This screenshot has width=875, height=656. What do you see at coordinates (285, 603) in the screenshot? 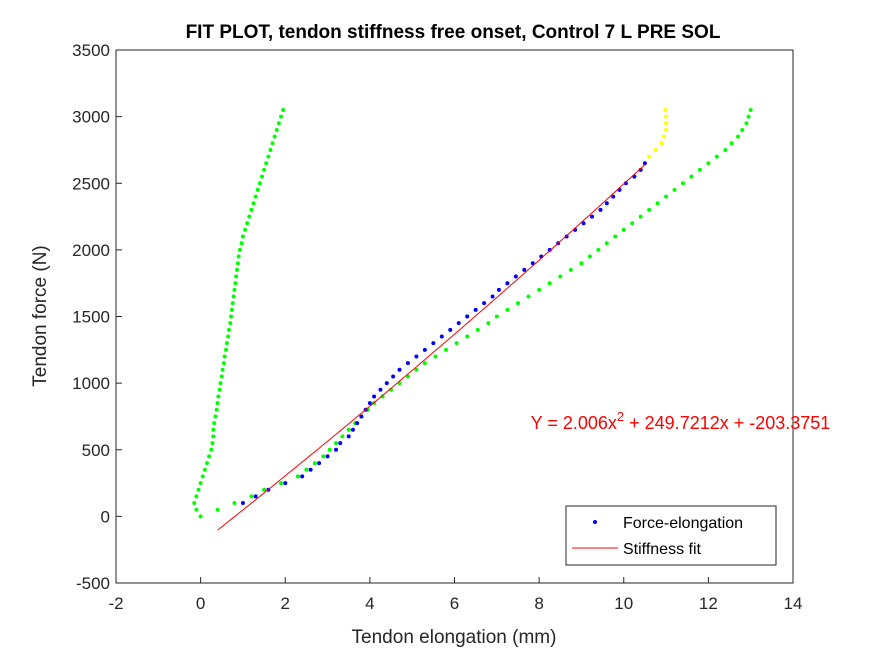
I see `x-tick-label: 2` at bounding box center [285, 603].